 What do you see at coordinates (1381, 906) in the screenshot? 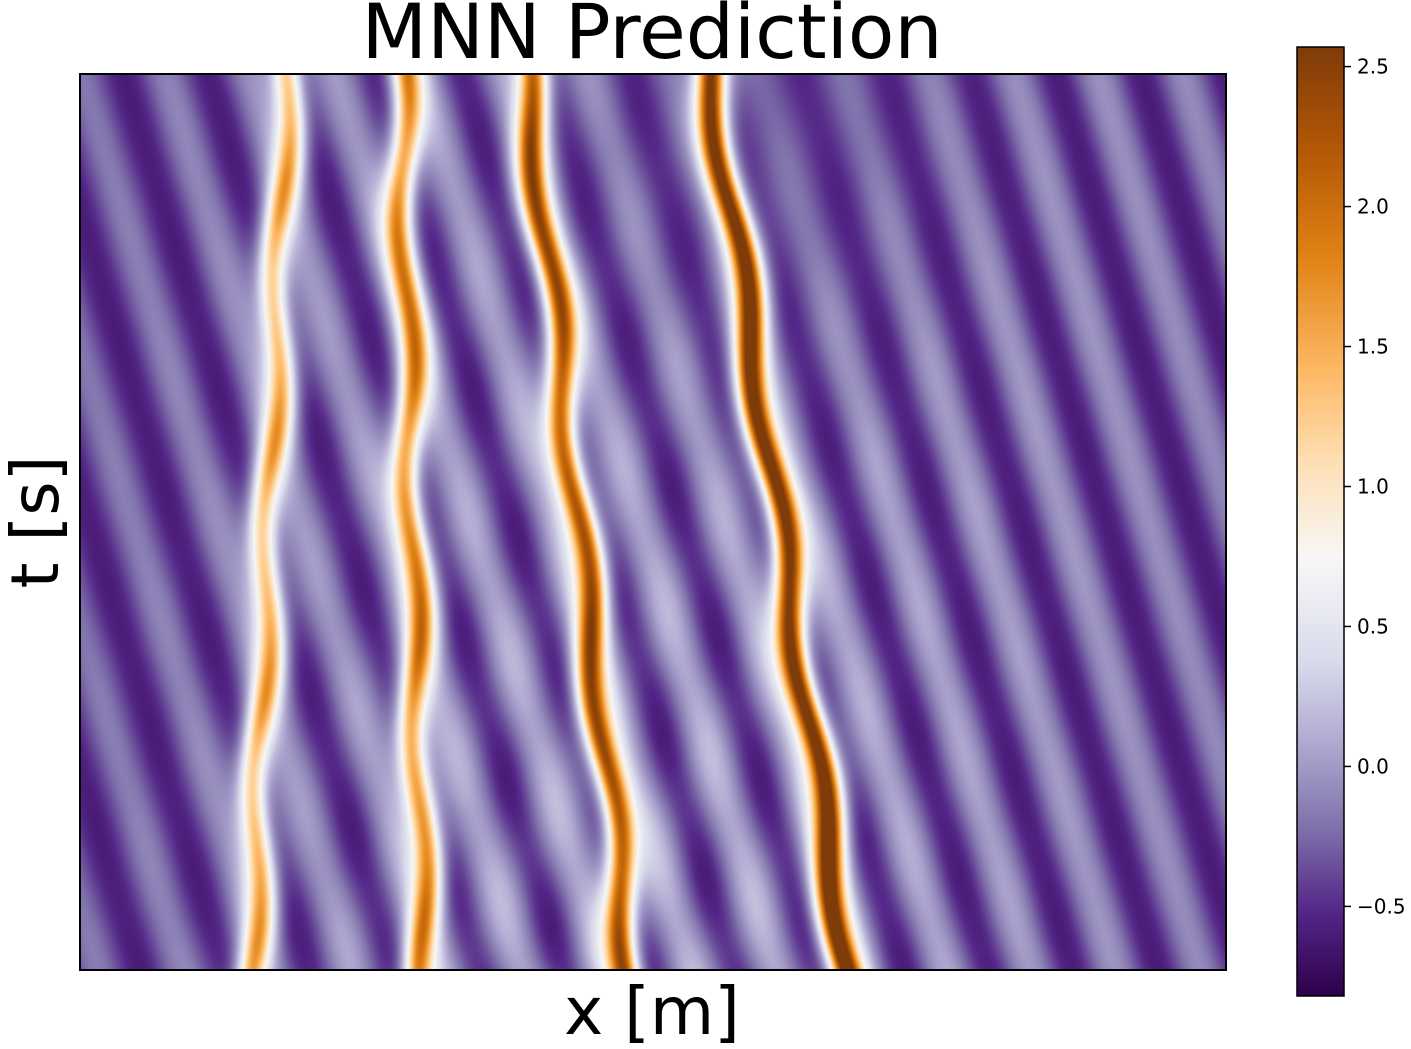
I see `colorbar-tick-label: −0.5` at bounding box center [1381, 906].